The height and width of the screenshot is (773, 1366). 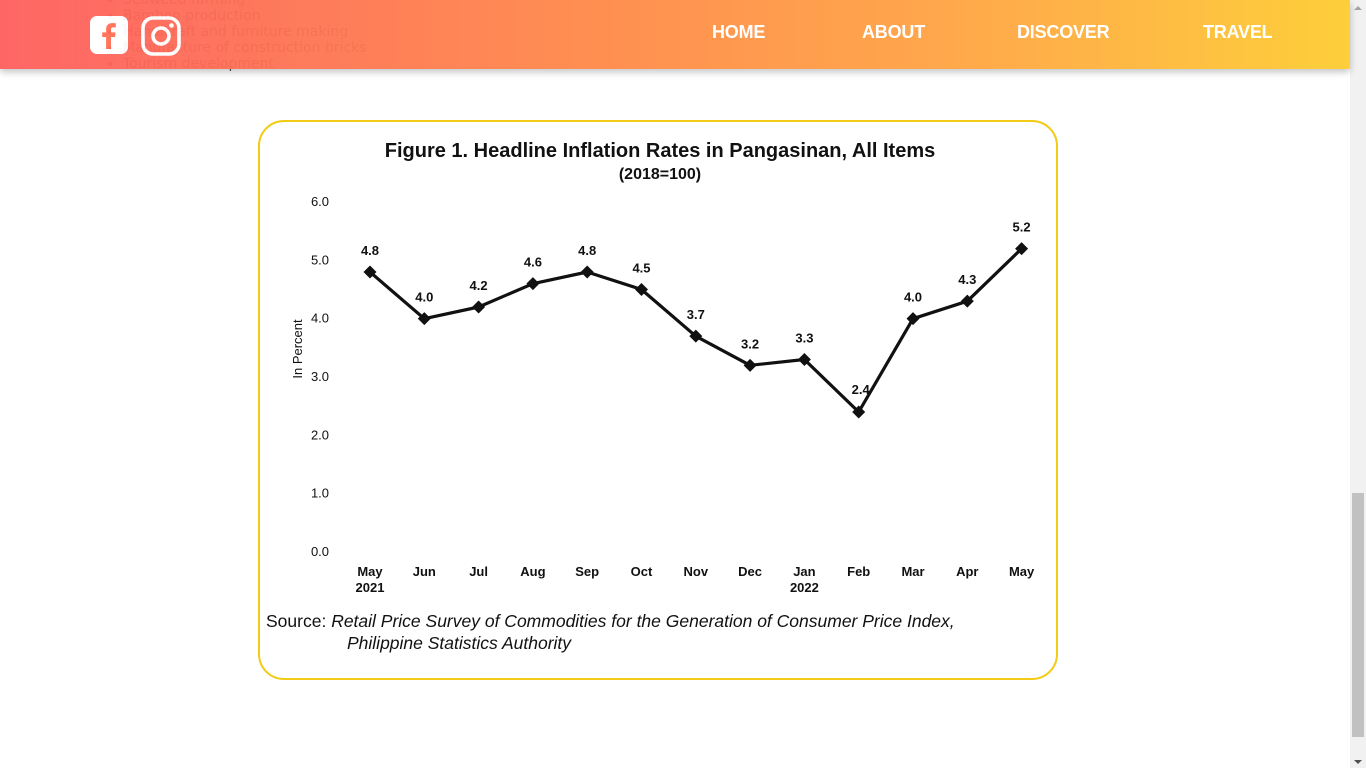 I want to click on x-tick-label: Oct, so click(x=642, y=571).